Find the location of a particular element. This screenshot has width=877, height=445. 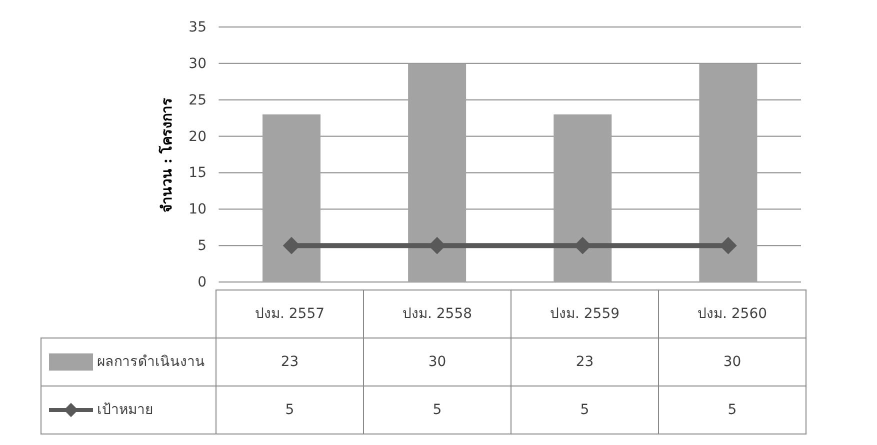

y-tick-label: 15 is located at coordinates (197, 173).